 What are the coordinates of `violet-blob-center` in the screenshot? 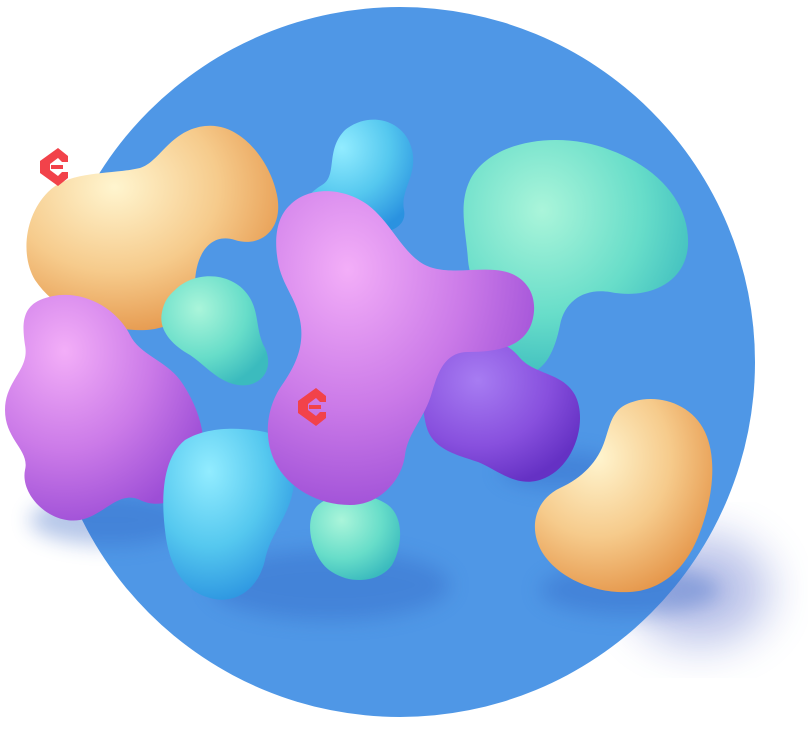 It's located at (401, 348).